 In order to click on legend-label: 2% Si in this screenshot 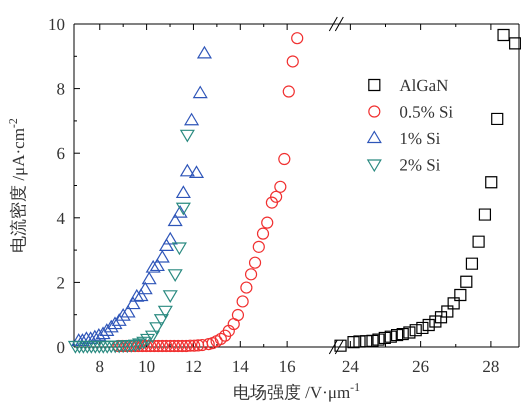, I will do `click(420, 165)`.